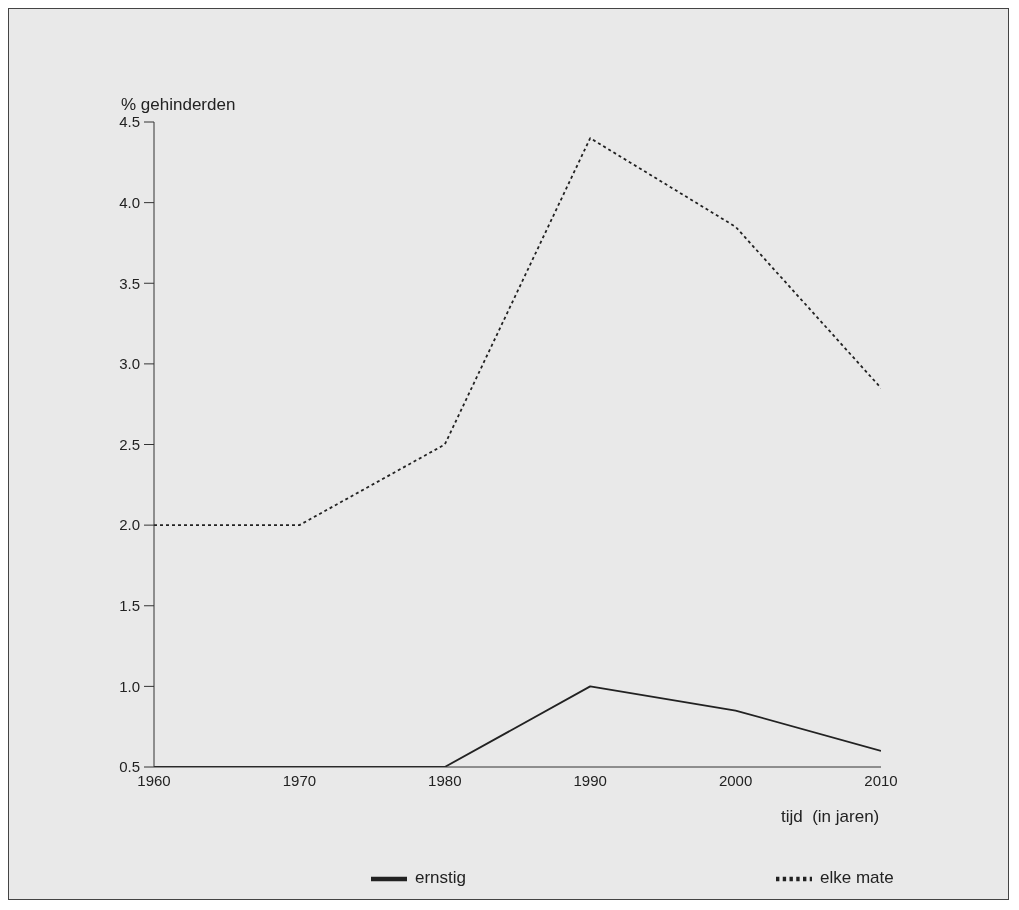 The image size is (1019, 910). Describe the element at coordinates (129, 686) in the screenshot. I see `y-tick-label: 1.0` at that location.